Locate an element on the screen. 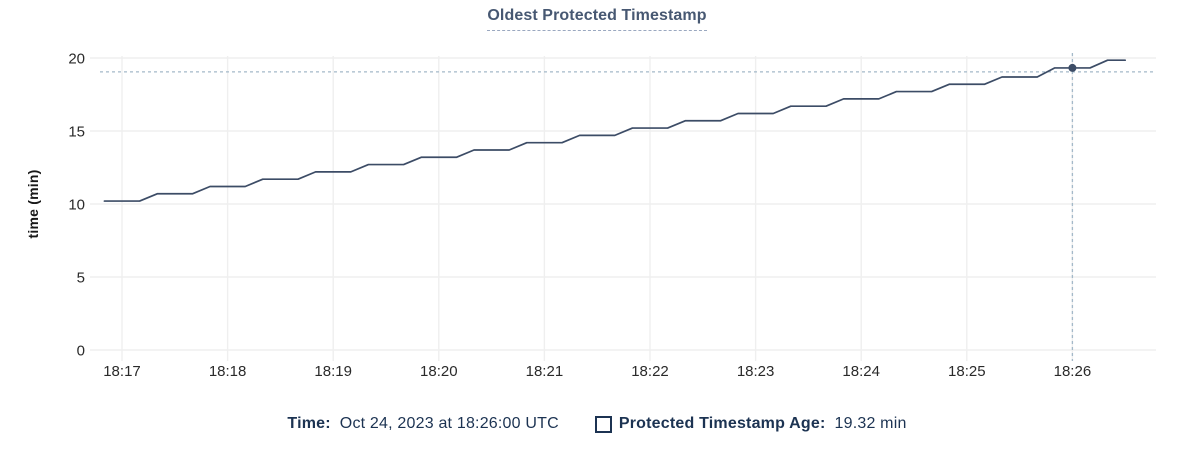 The image size is (1194, 466). svg-text: 18:20 is located at coordinates (439, 371).